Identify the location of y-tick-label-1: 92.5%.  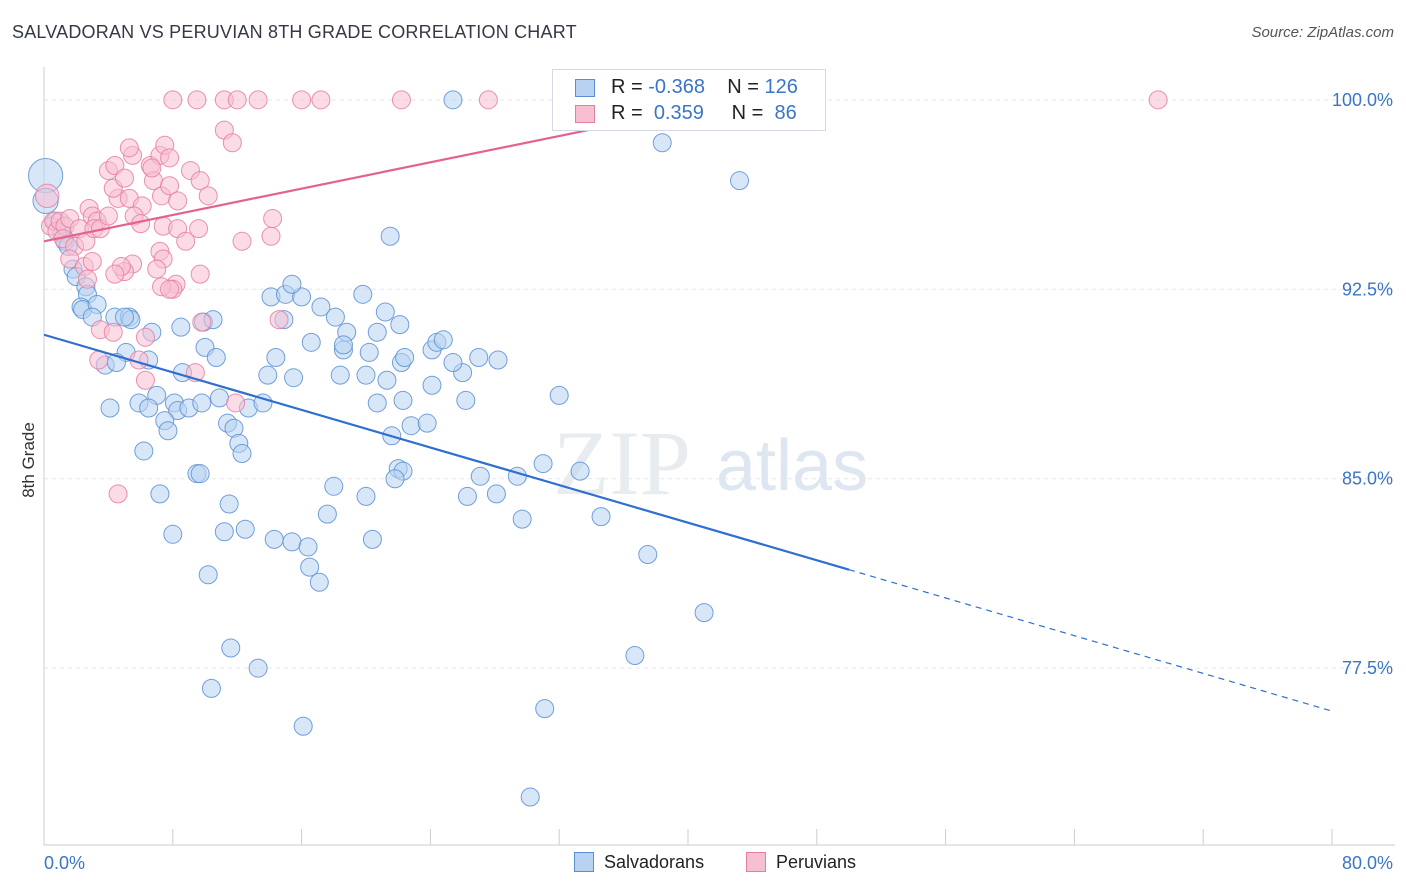
(1367, 289).